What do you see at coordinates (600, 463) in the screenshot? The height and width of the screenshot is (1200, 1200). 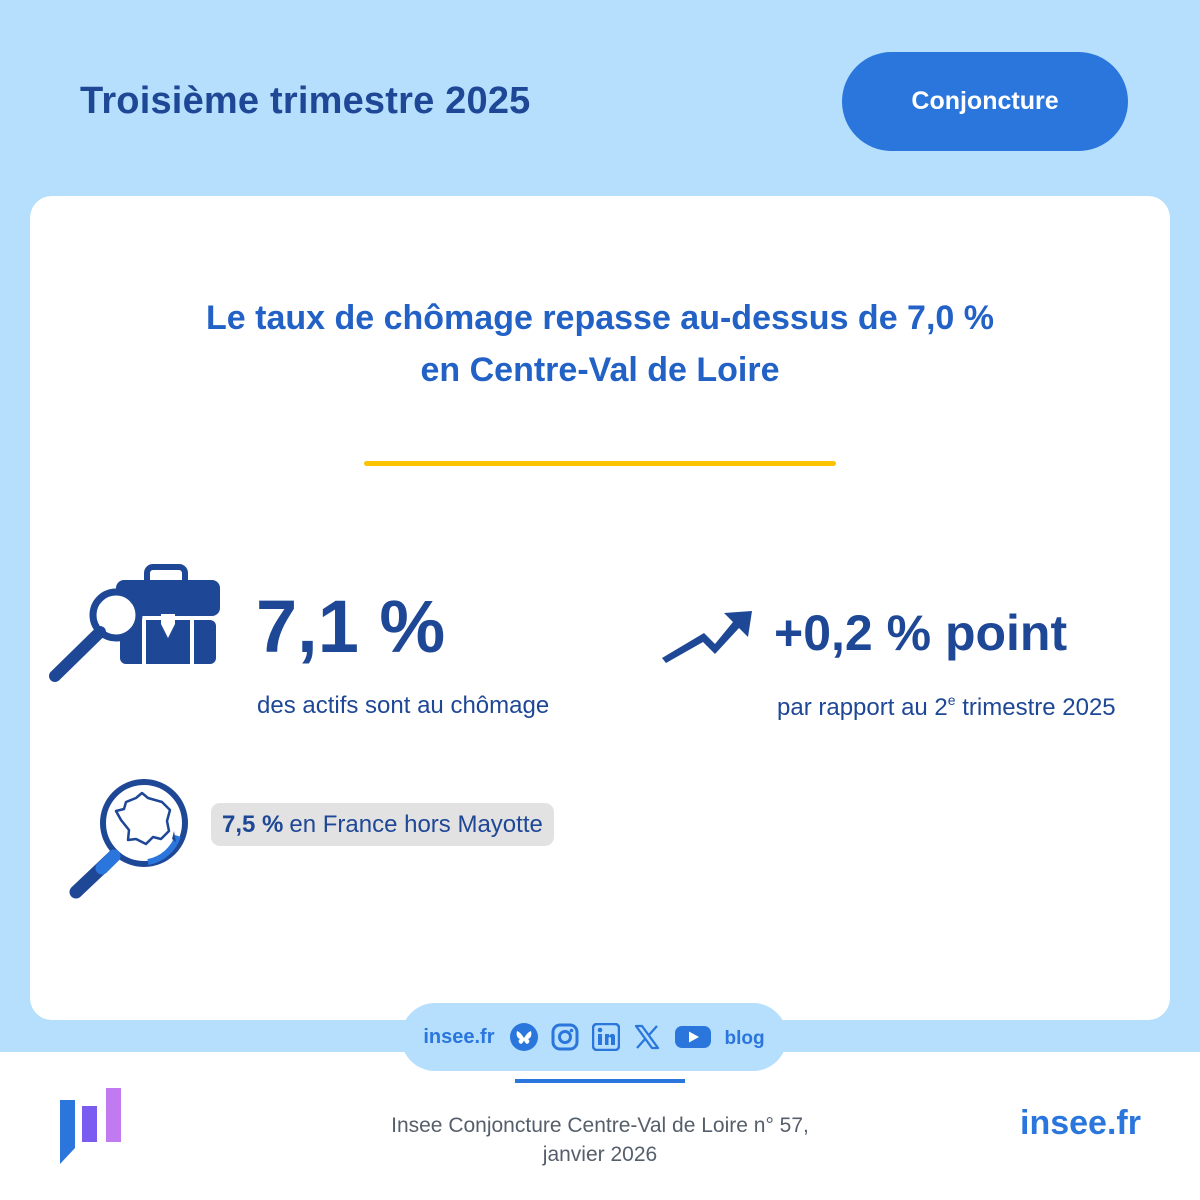 I see `headline-divider` at bounding box center [600, 463].